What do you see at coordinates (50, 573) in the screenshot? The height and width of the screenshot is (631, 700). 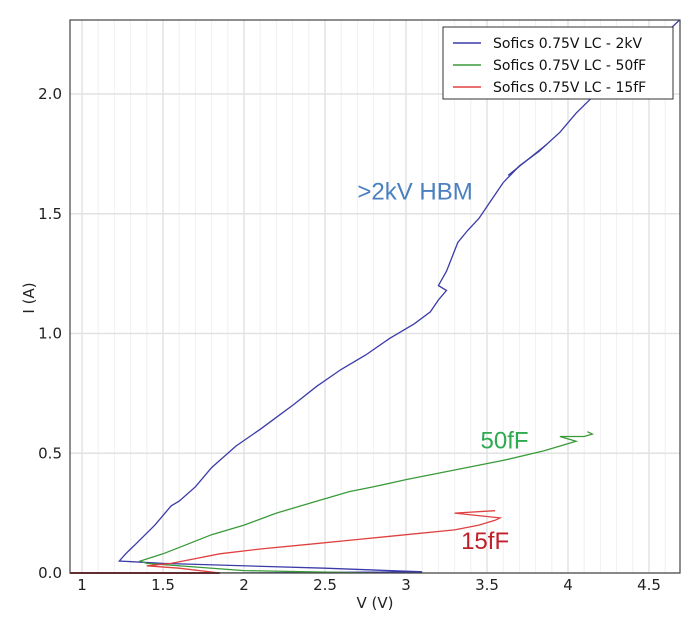 I see `y-tick-label: 0.0` at bounding box center [50, 573].